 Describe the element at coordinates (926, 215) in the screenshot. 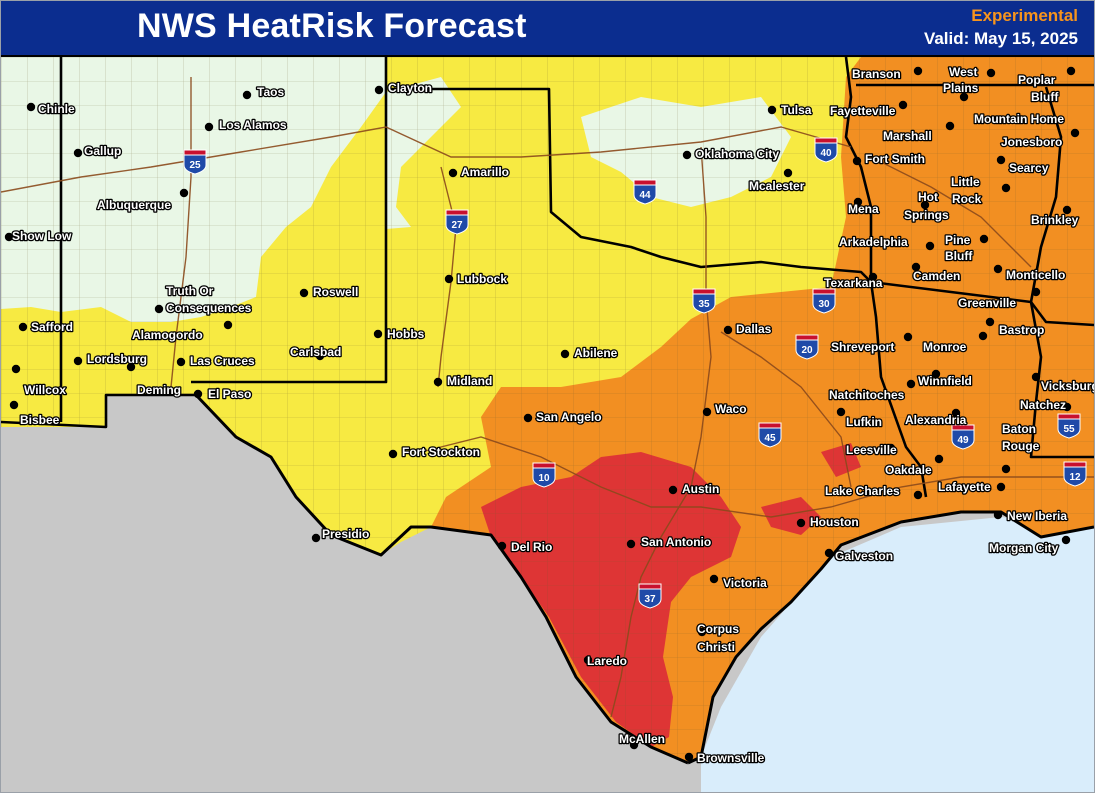

I see `city-label: Springs` at that location.